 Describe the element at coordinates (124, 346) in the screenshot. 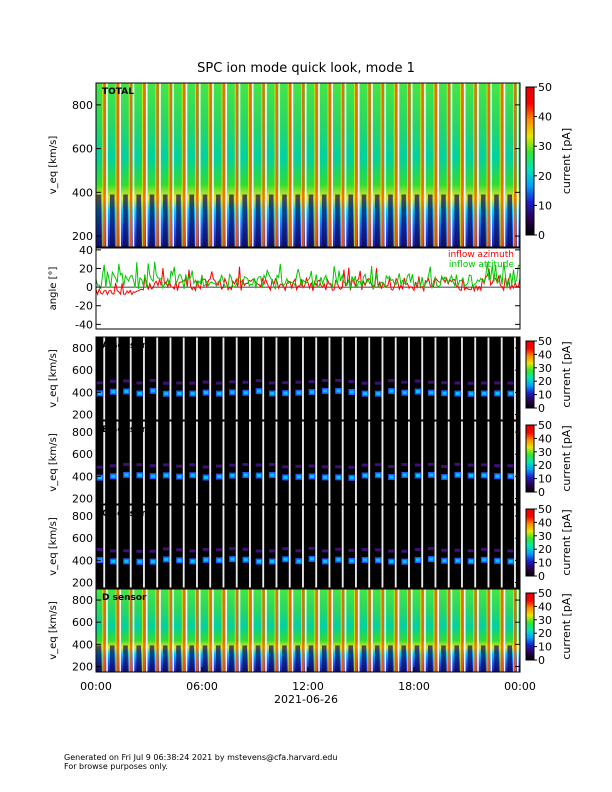

I see `panel-label: A sensor` at that location.